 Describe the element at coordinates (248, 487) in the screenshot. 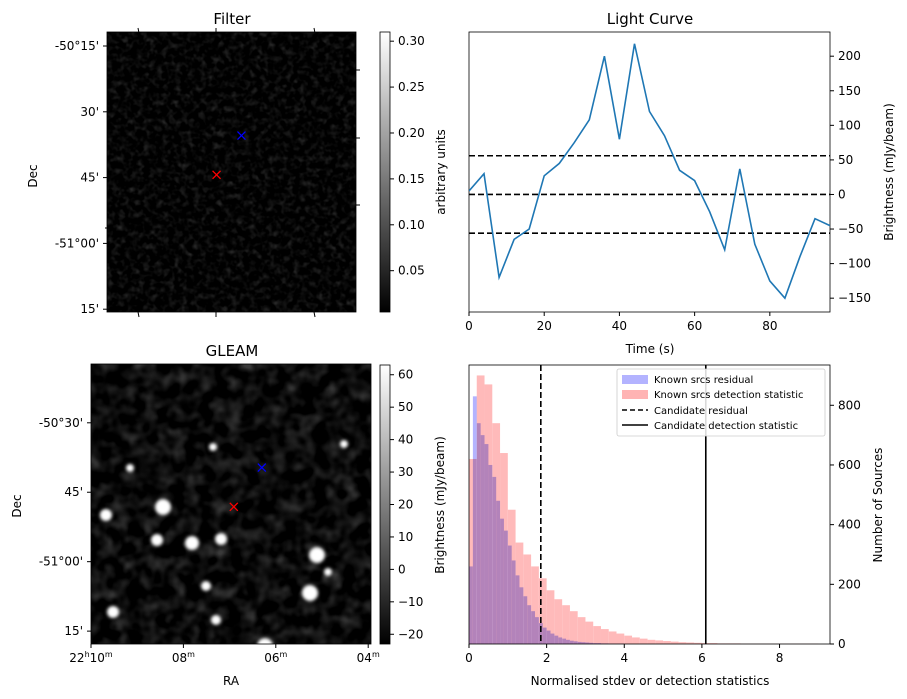

I see `gleam-marker-group` at that location.